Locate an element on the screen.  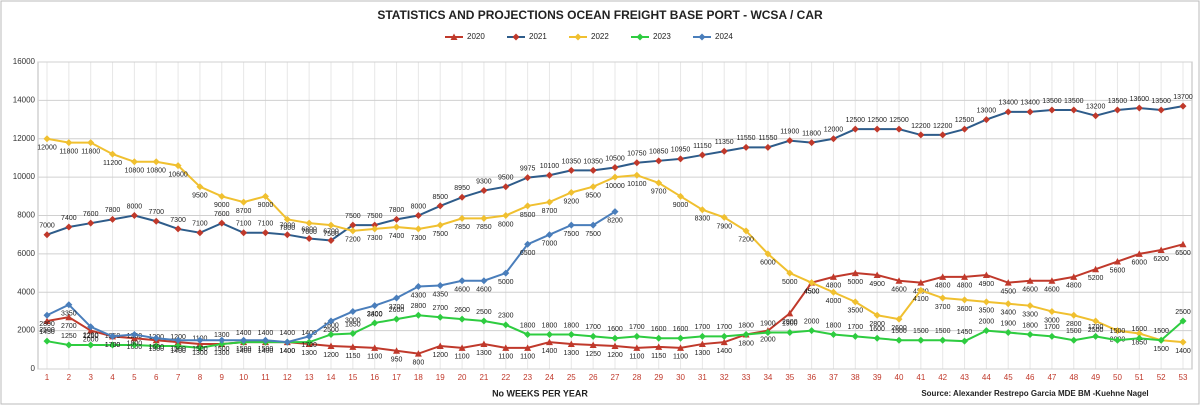
data-label: 2500 is located at coordinates (47, 330).